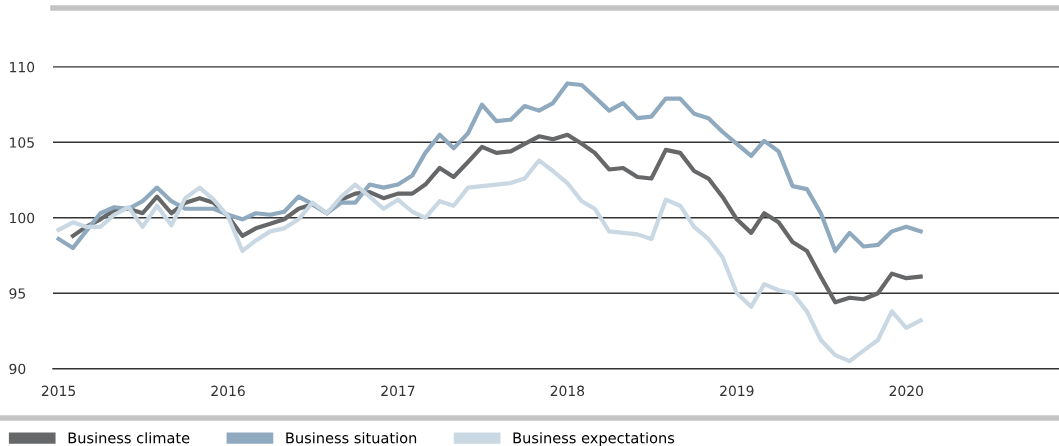  Describe the element at coordinates (906, 391) in the screenshot. I see `x-tick-label: 2020` at that location.